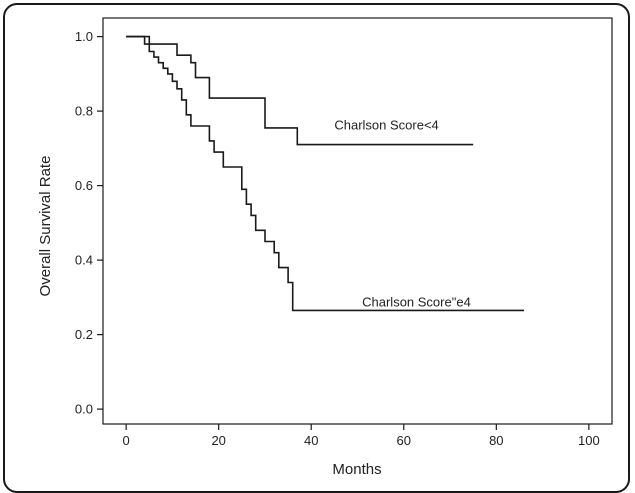 This screenshot has height=493, width=635. I want to click on y-tick-label: 0.0, so click(84, 409).